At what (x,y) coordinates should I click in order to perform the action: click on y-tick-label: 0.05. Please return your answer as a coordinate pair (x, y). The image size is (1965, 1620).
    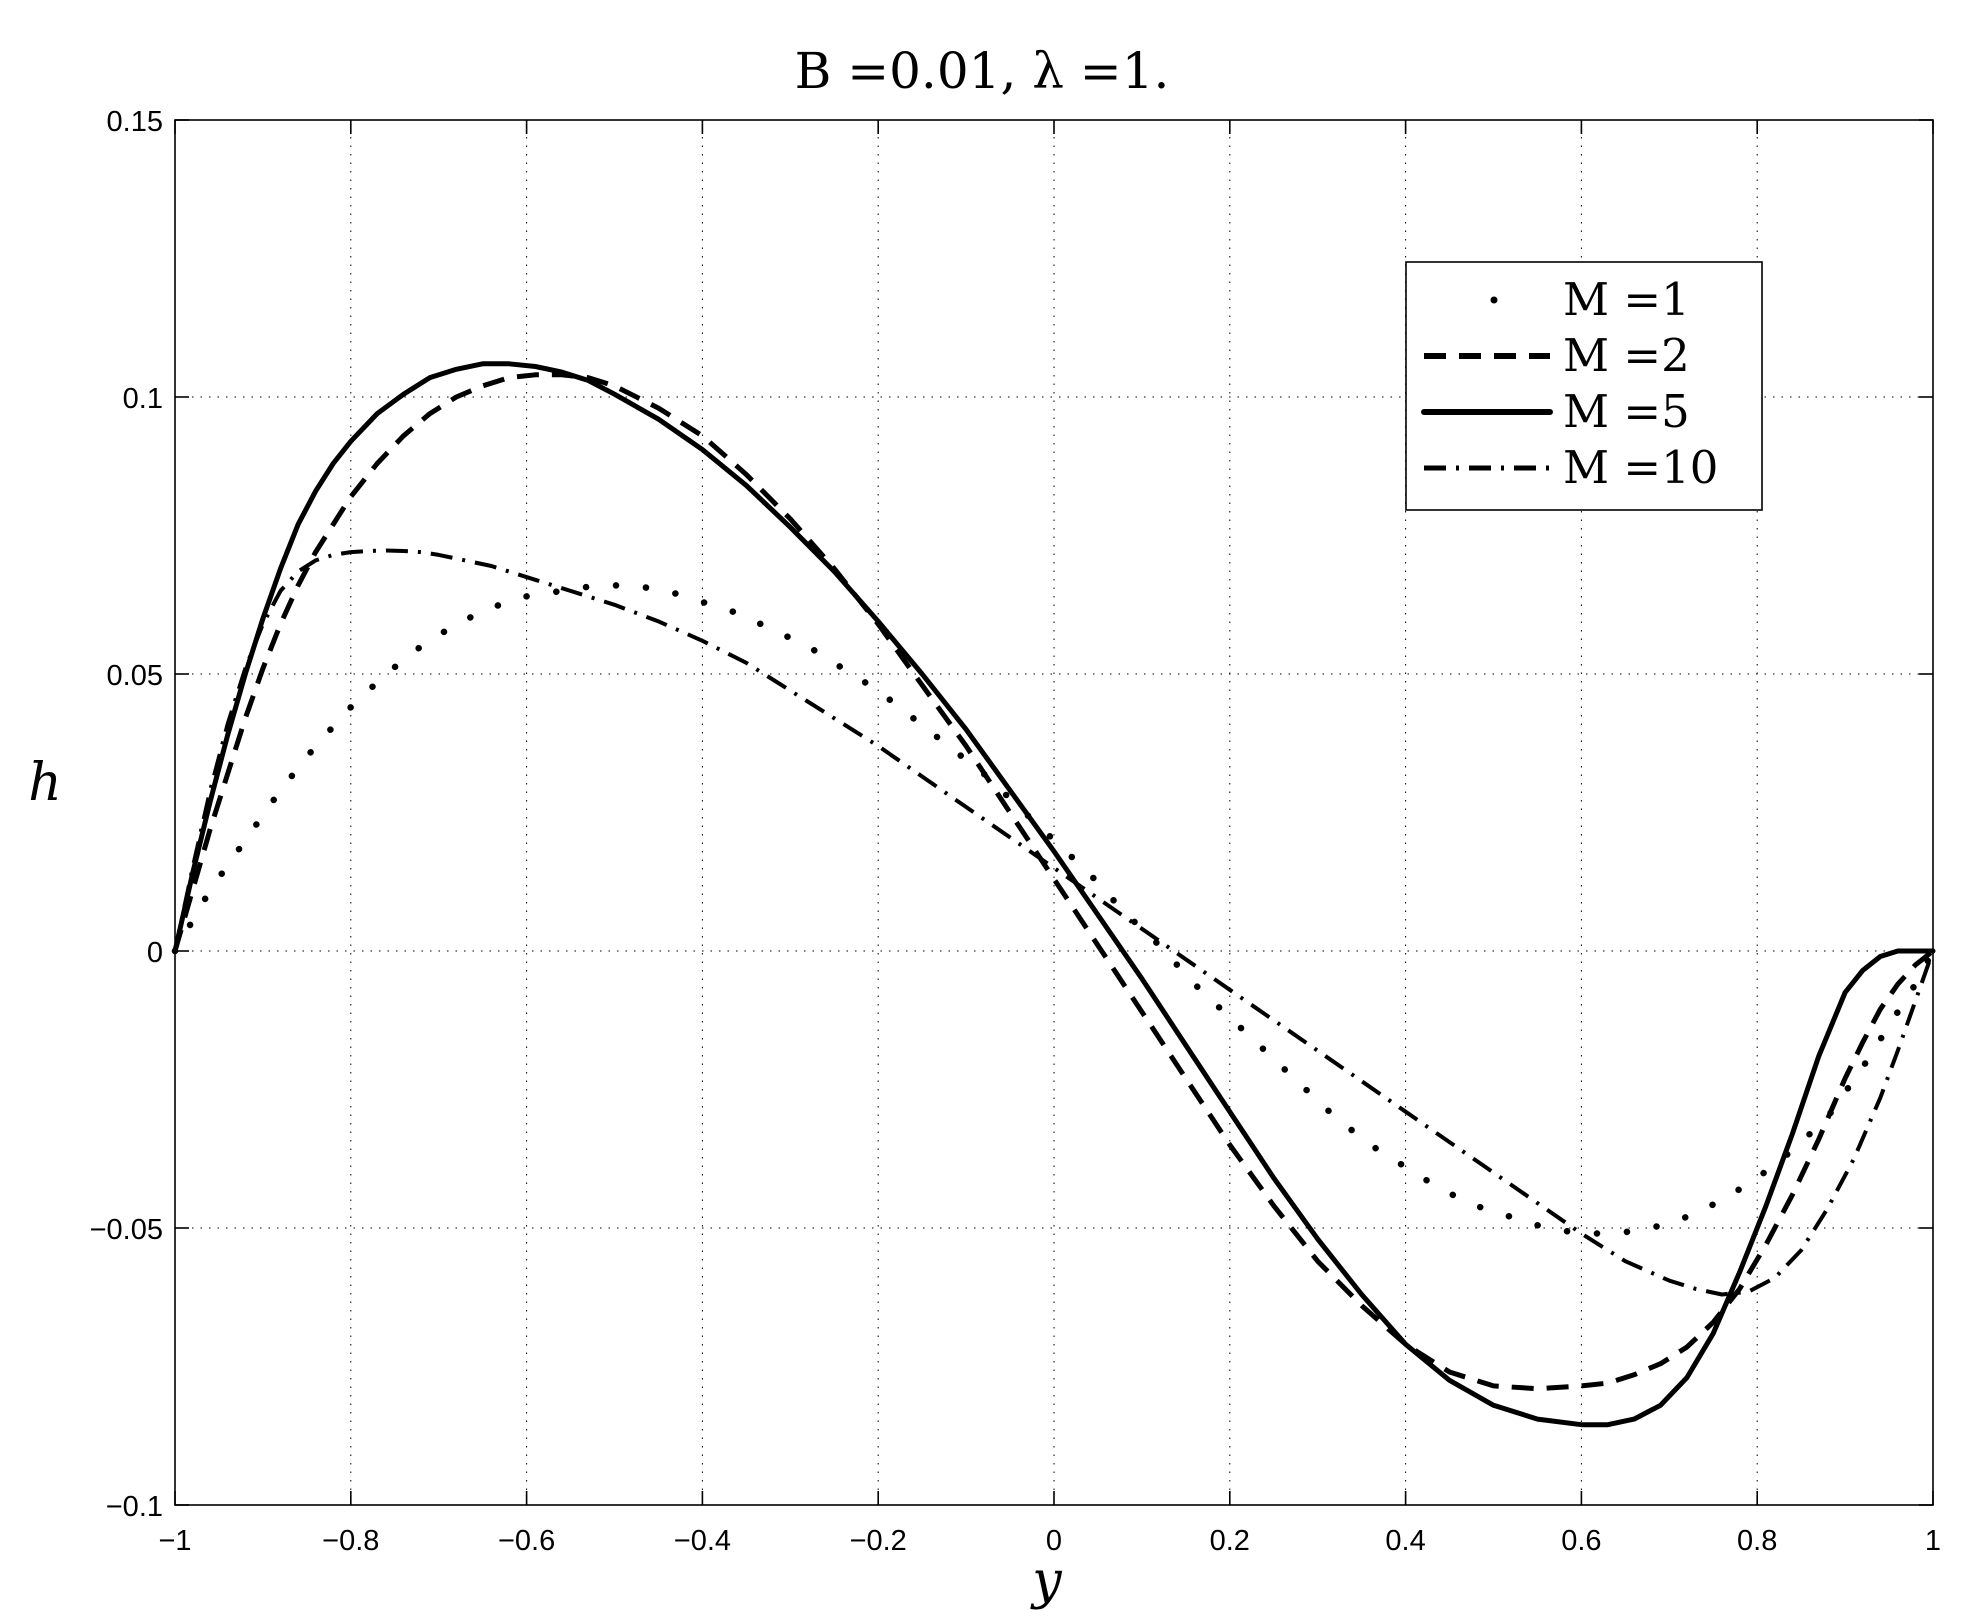
    Looking at the image, I should click on (135, 676).